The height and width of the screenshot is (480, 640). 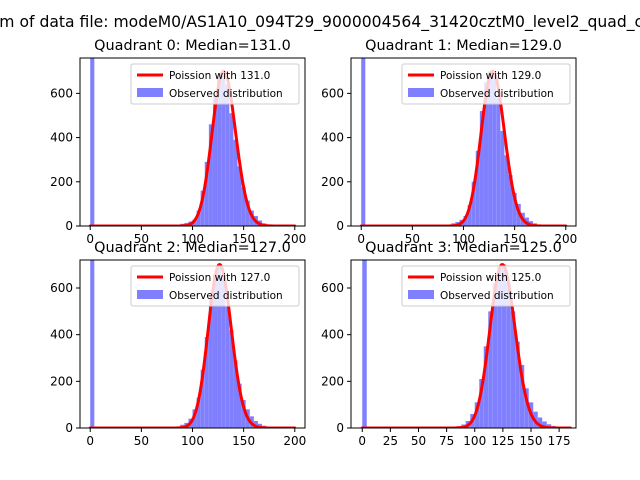 I want to click on legend-label-poisson: Poission with 131.0, so click(x=219, y=76).